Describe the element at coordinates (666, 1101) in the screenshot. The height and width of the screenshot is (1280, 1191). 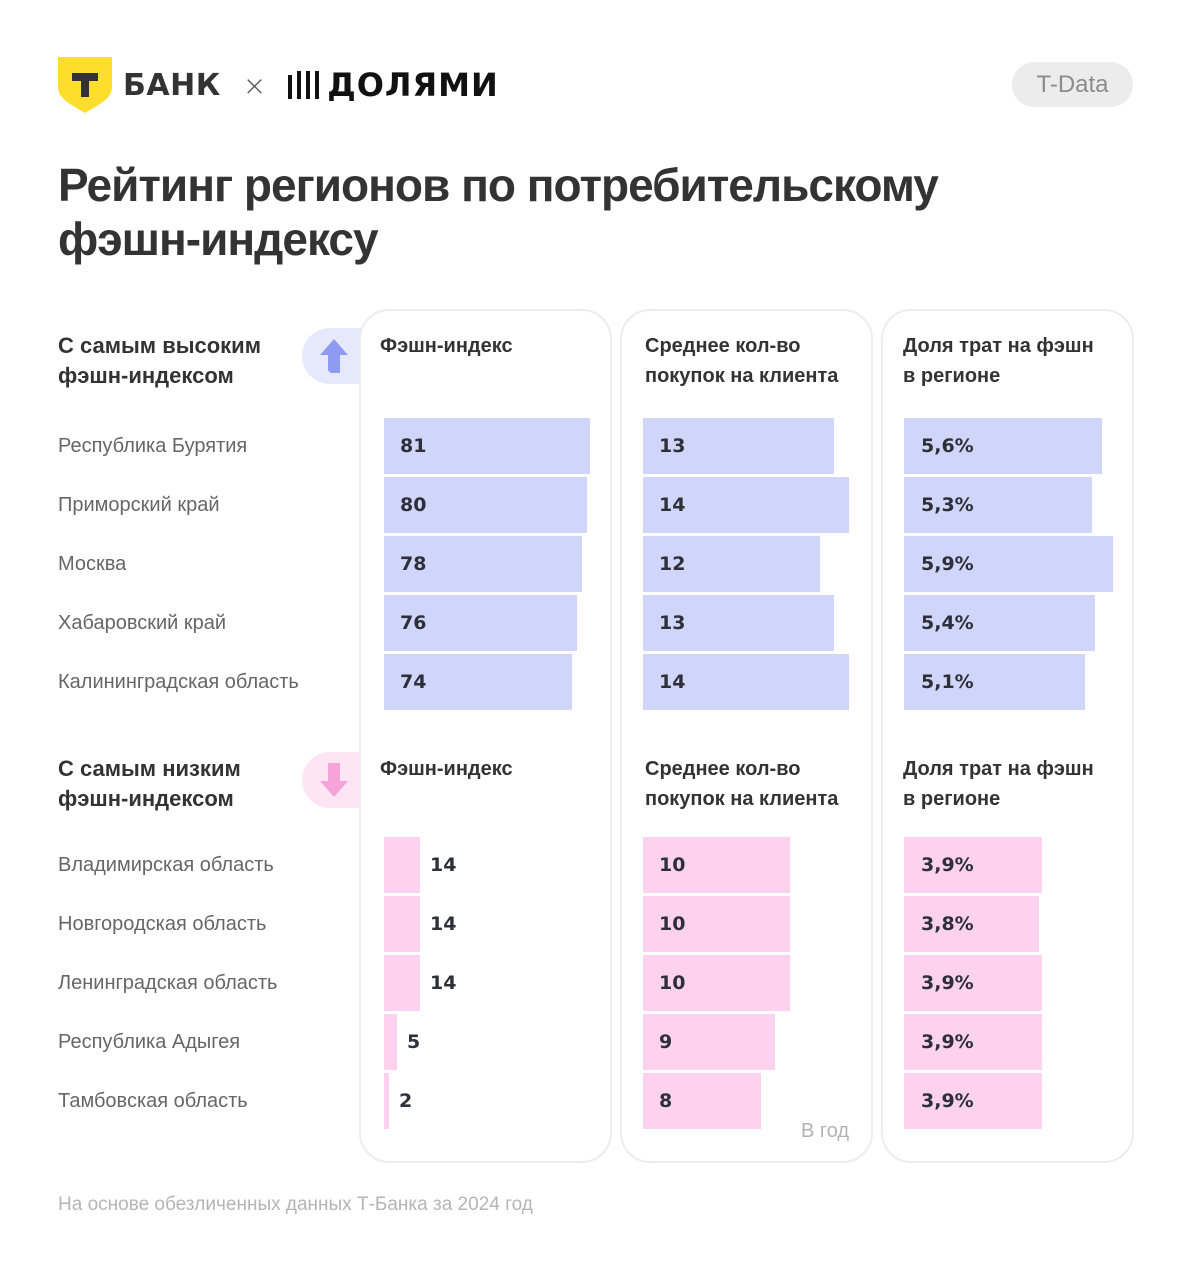
I see `bar-value-label: 8` at that location.